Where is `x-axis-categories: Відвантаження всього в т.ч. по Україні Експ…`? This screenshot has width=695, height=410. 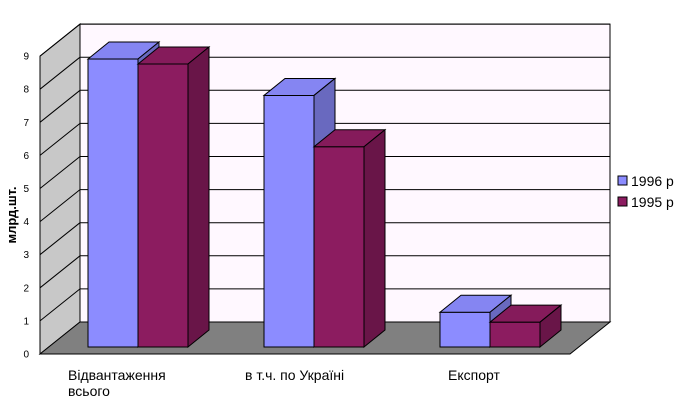 x-axis-categories: Відвантаження всього в т.ч. по Україні Експ… is located at coordinates (284, 383).